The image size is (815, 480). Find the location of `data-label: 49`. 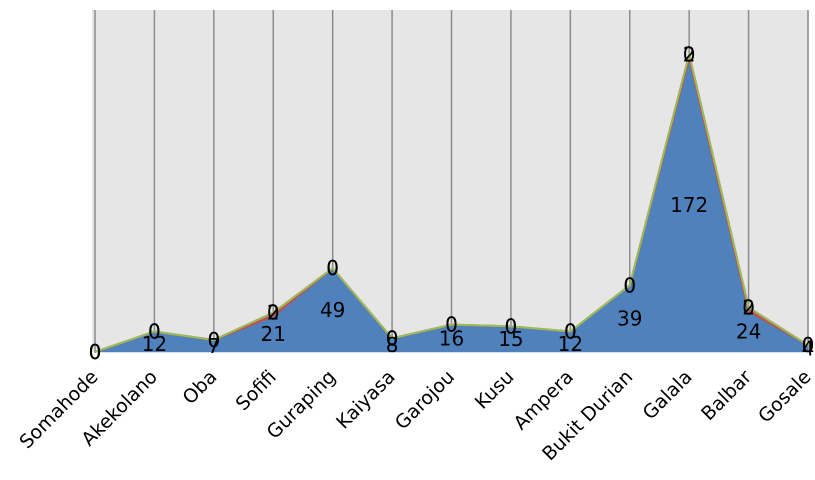

data-label: 49 is located at coordinates (332, 310).